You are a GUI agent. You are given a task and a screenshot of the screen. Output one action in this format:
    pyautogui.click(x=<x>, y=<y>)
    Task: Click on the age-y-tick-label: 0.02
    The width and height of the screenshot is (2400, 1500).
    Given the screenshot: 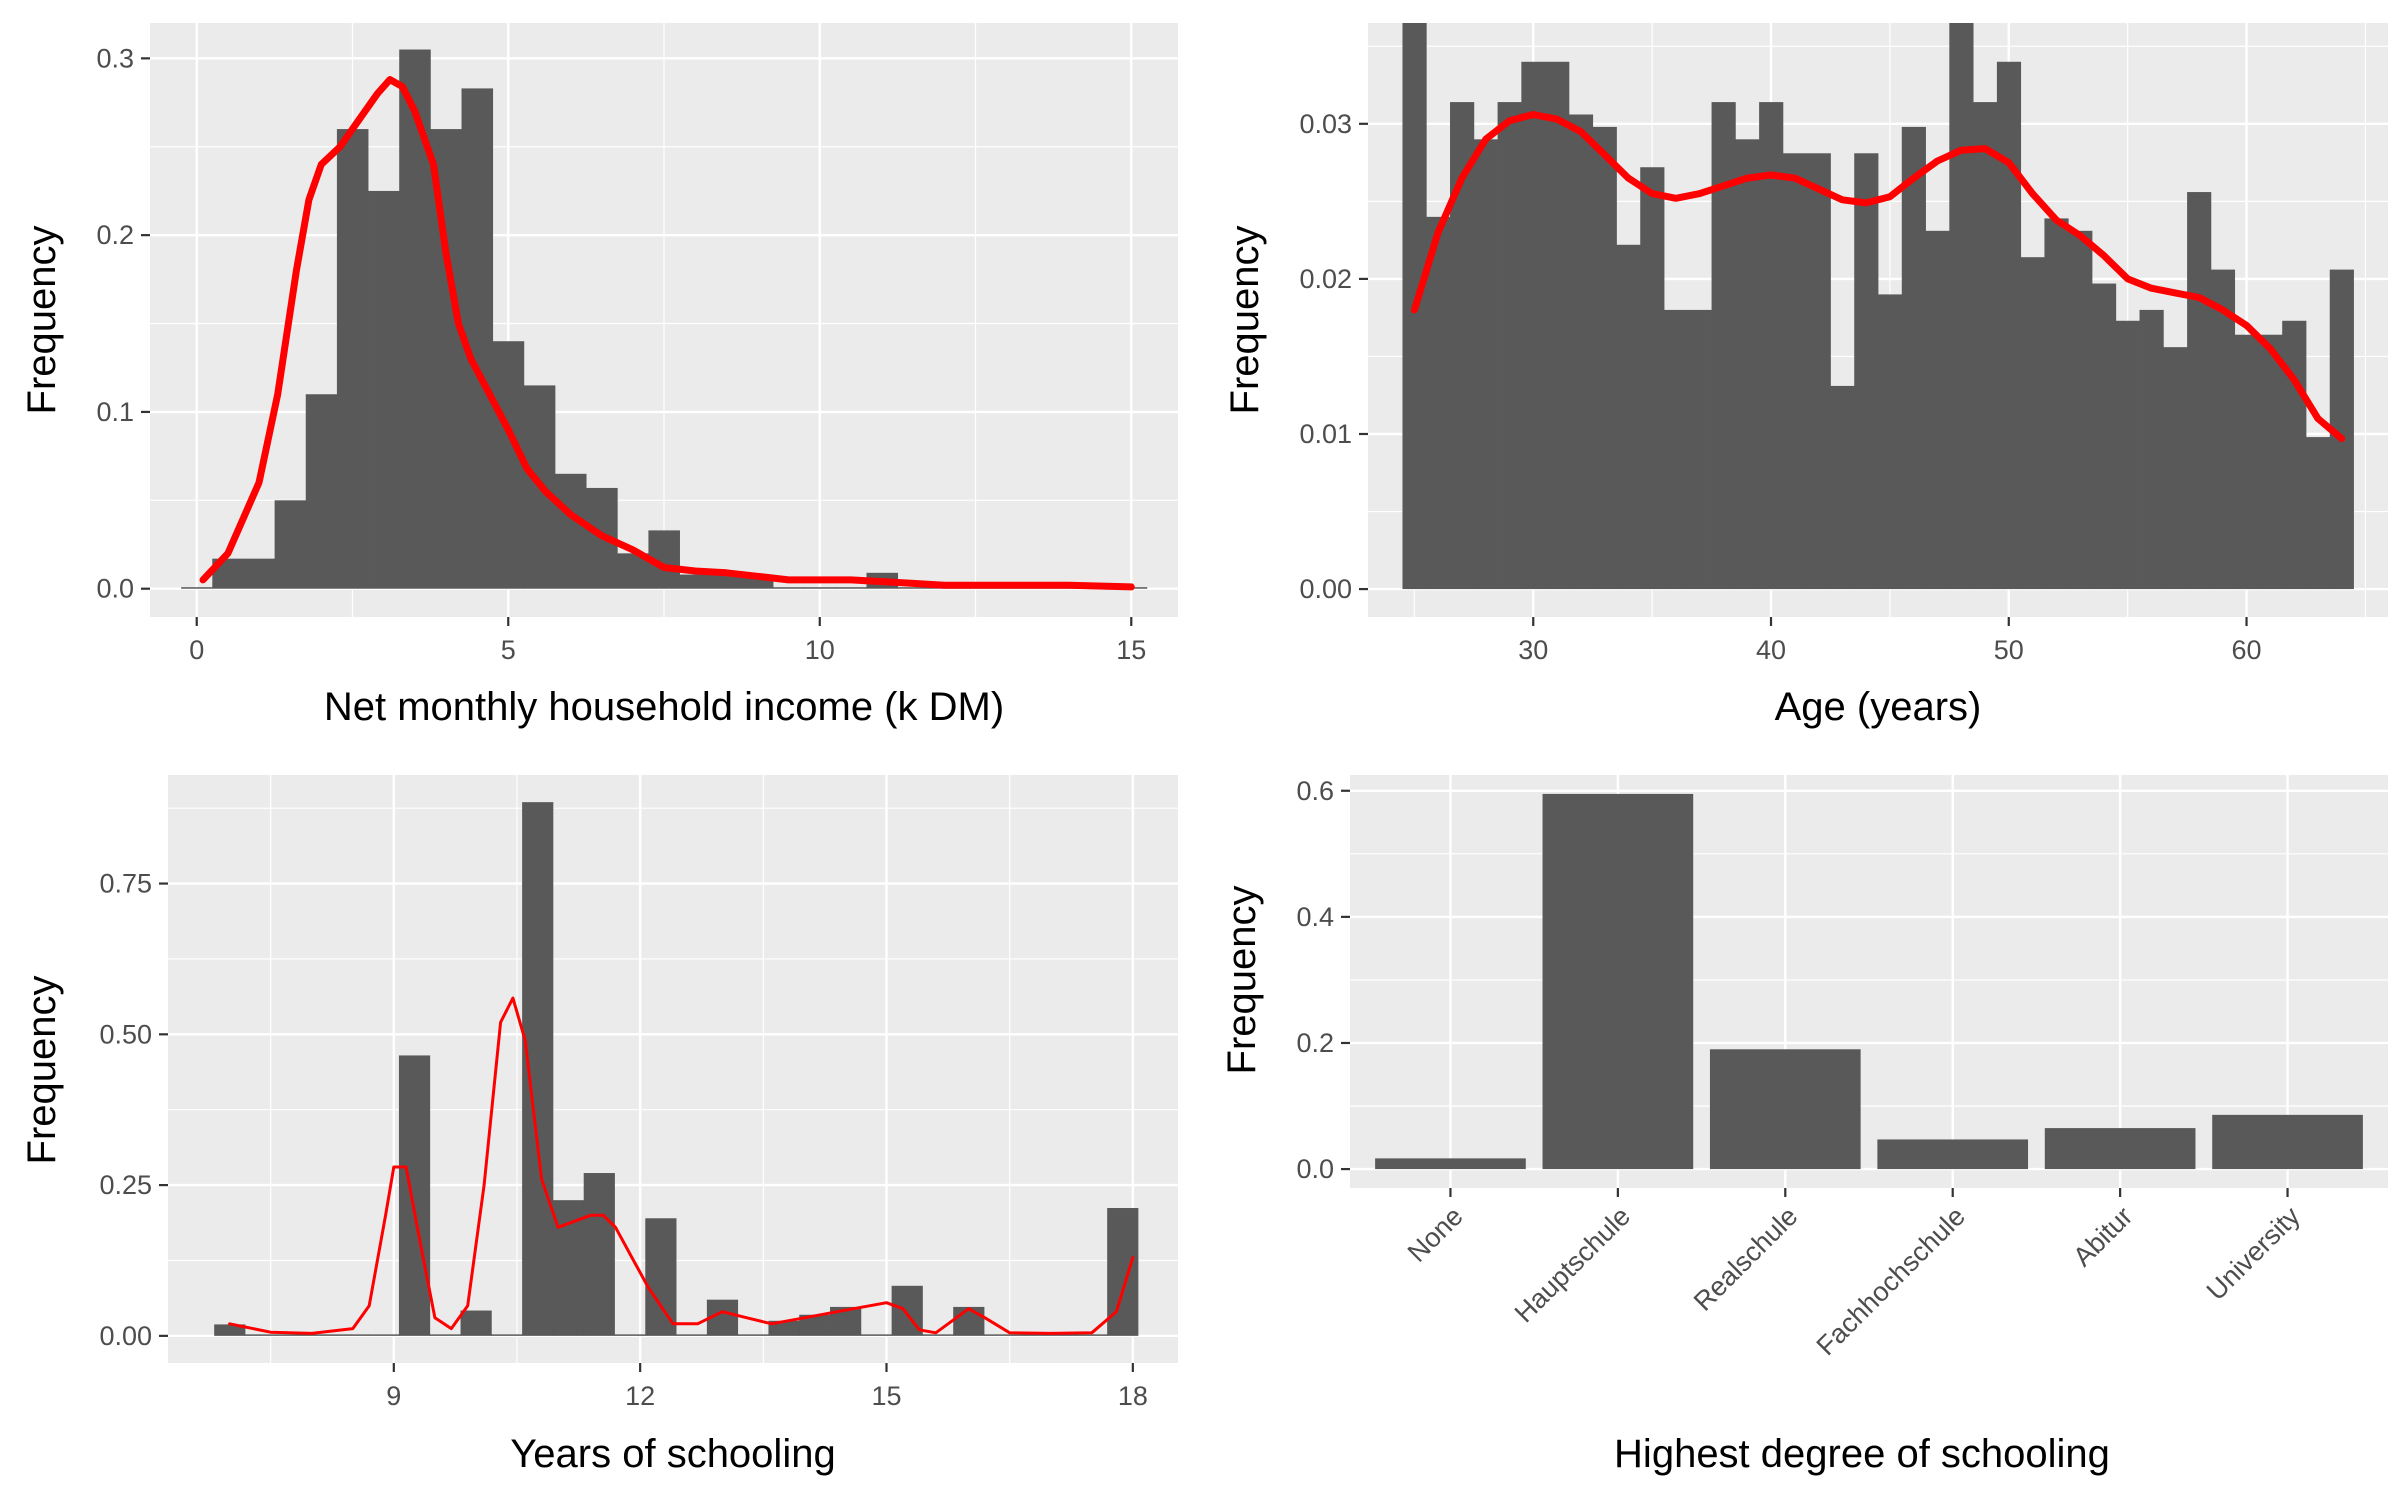 What is the action you would take?
    pyautogui.click(x=1325, y=279)
    